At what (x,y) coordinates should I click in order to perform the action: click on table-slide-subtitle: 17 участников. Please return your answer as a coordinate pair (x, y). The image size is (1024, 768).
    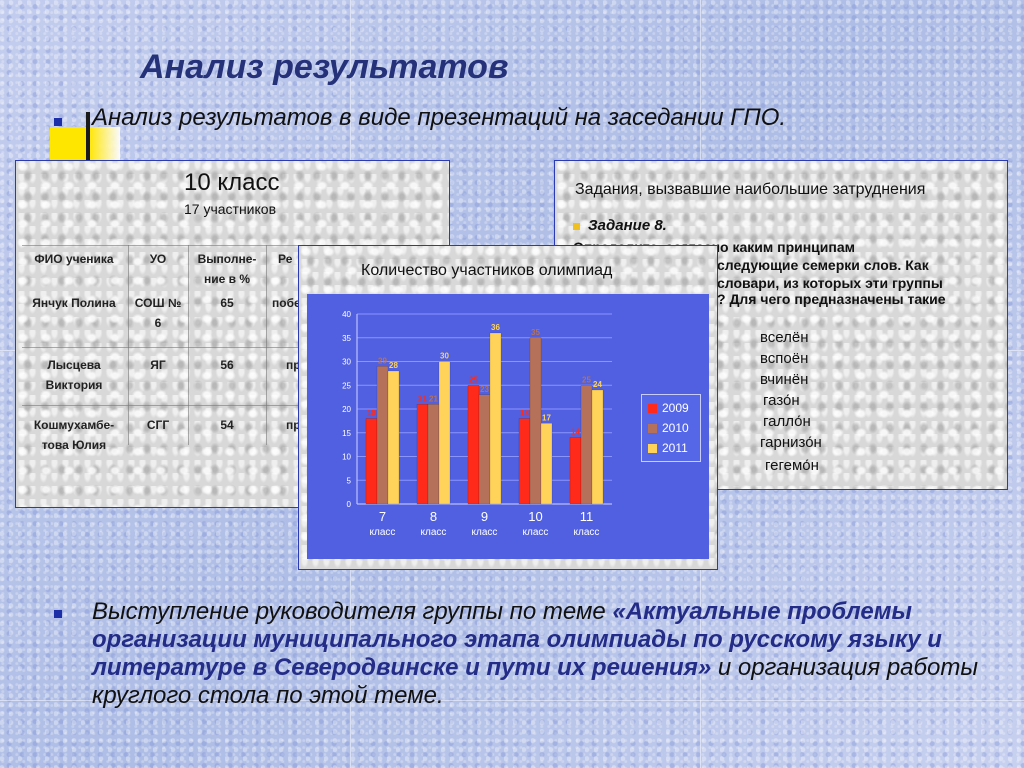
    Looking at the image, I should click on (230, 209).